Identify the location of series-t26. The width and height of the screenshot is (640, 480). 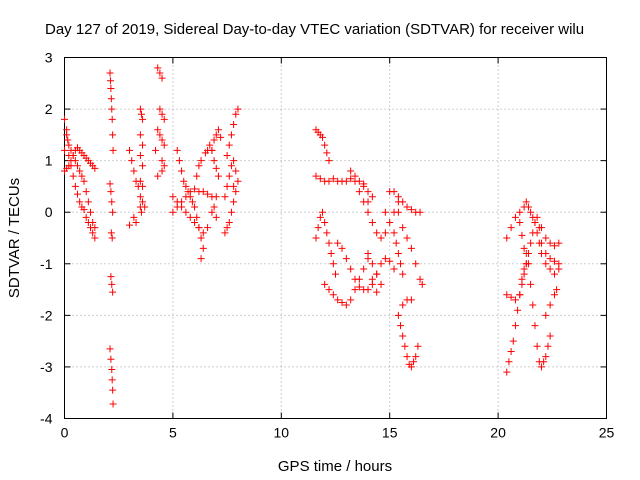
(535, 295).